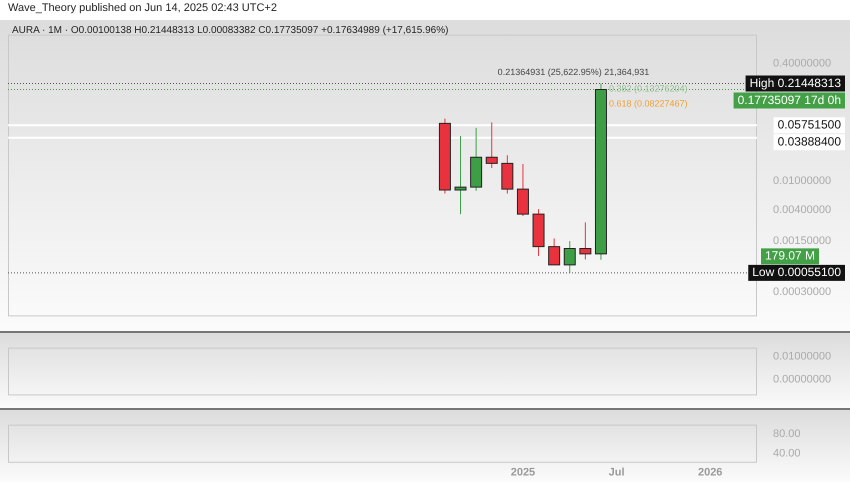 This screenshot has height=503, width=850. I want to click on chart-title: Wave_Theory published on Jun 14, 2025 02:43 UTC+2, so click(142, 8).